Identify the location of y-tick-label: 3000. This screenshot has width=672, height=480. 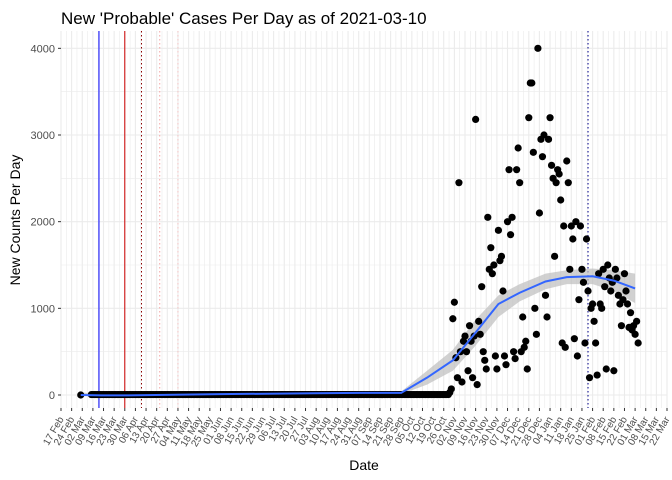
(43, 136).